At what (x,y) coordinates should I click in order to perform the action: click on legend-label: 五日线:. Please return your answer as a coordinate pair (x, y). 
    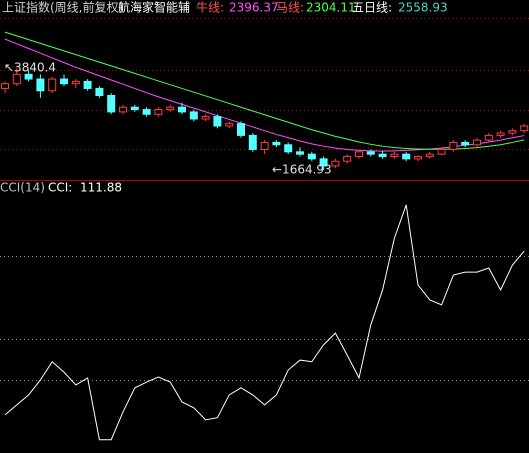
    Looking at the image, I should click on (372, 8).